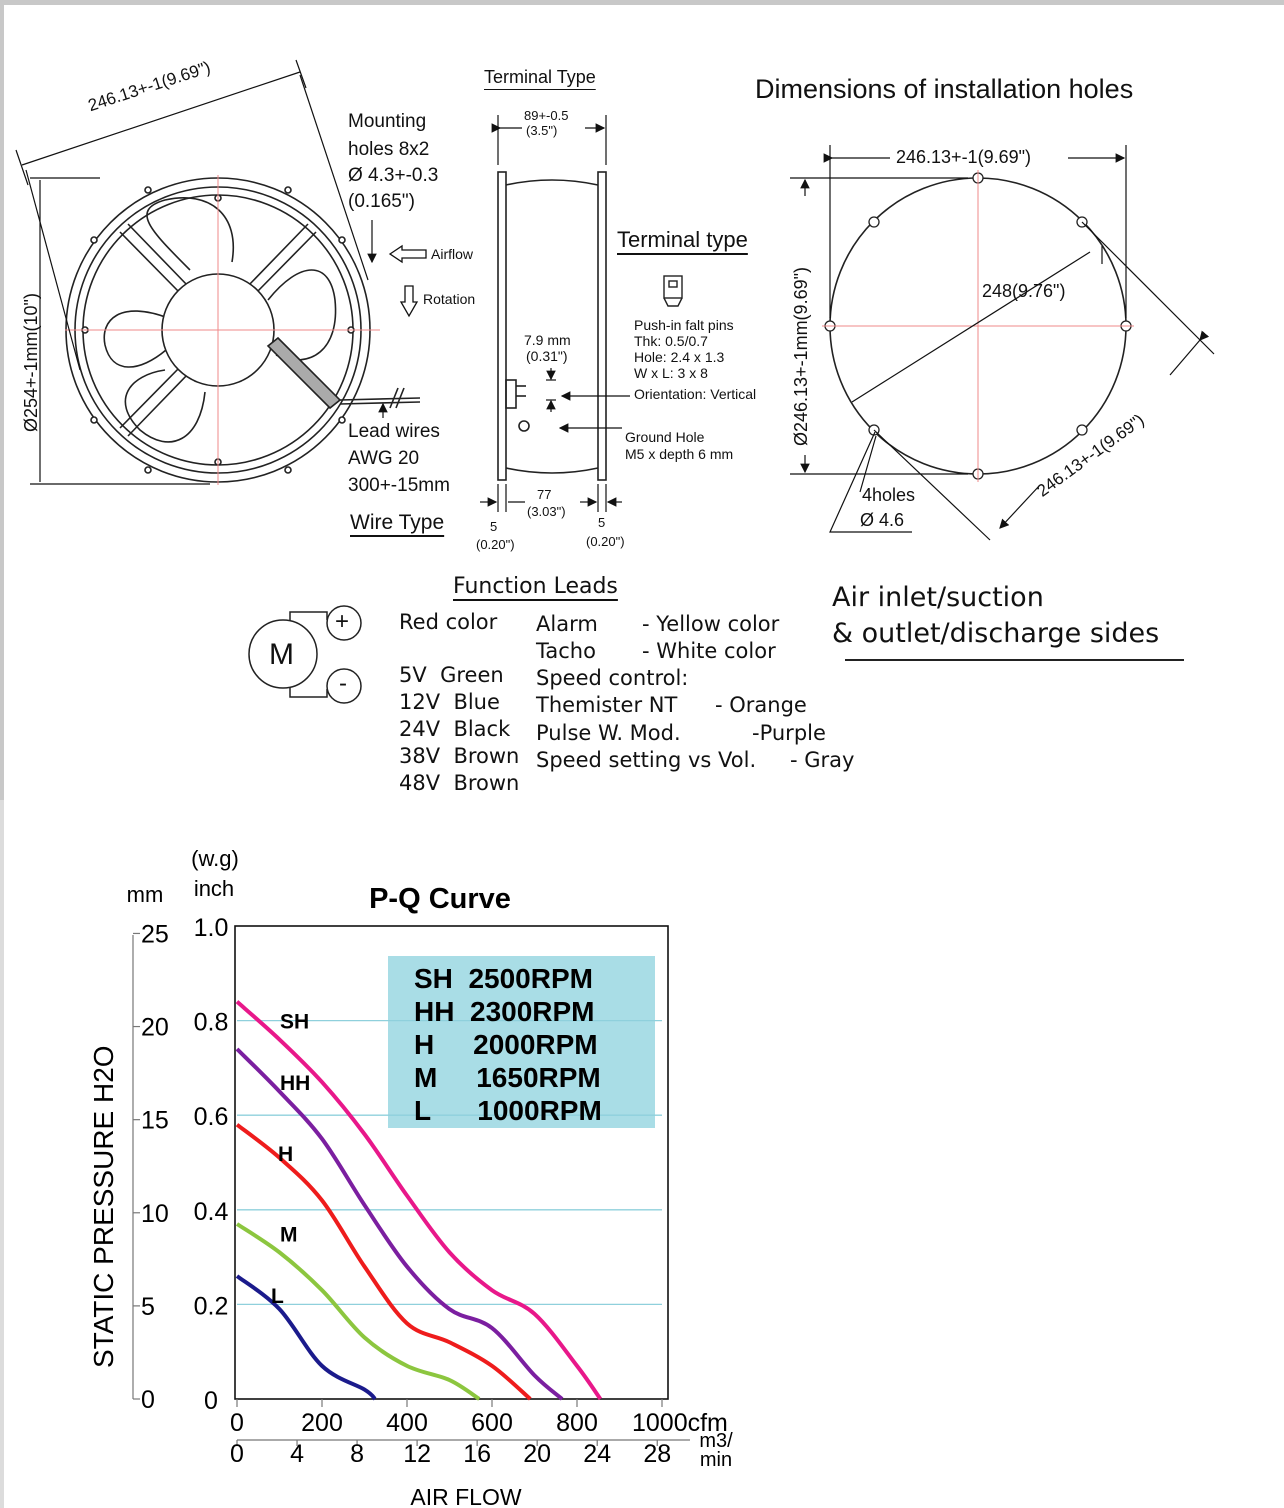 This screenshot has height=1508, width=1284. Describe the element at coordinates (281, 654) in the screenshot. I see `motor-label: M` at that location.